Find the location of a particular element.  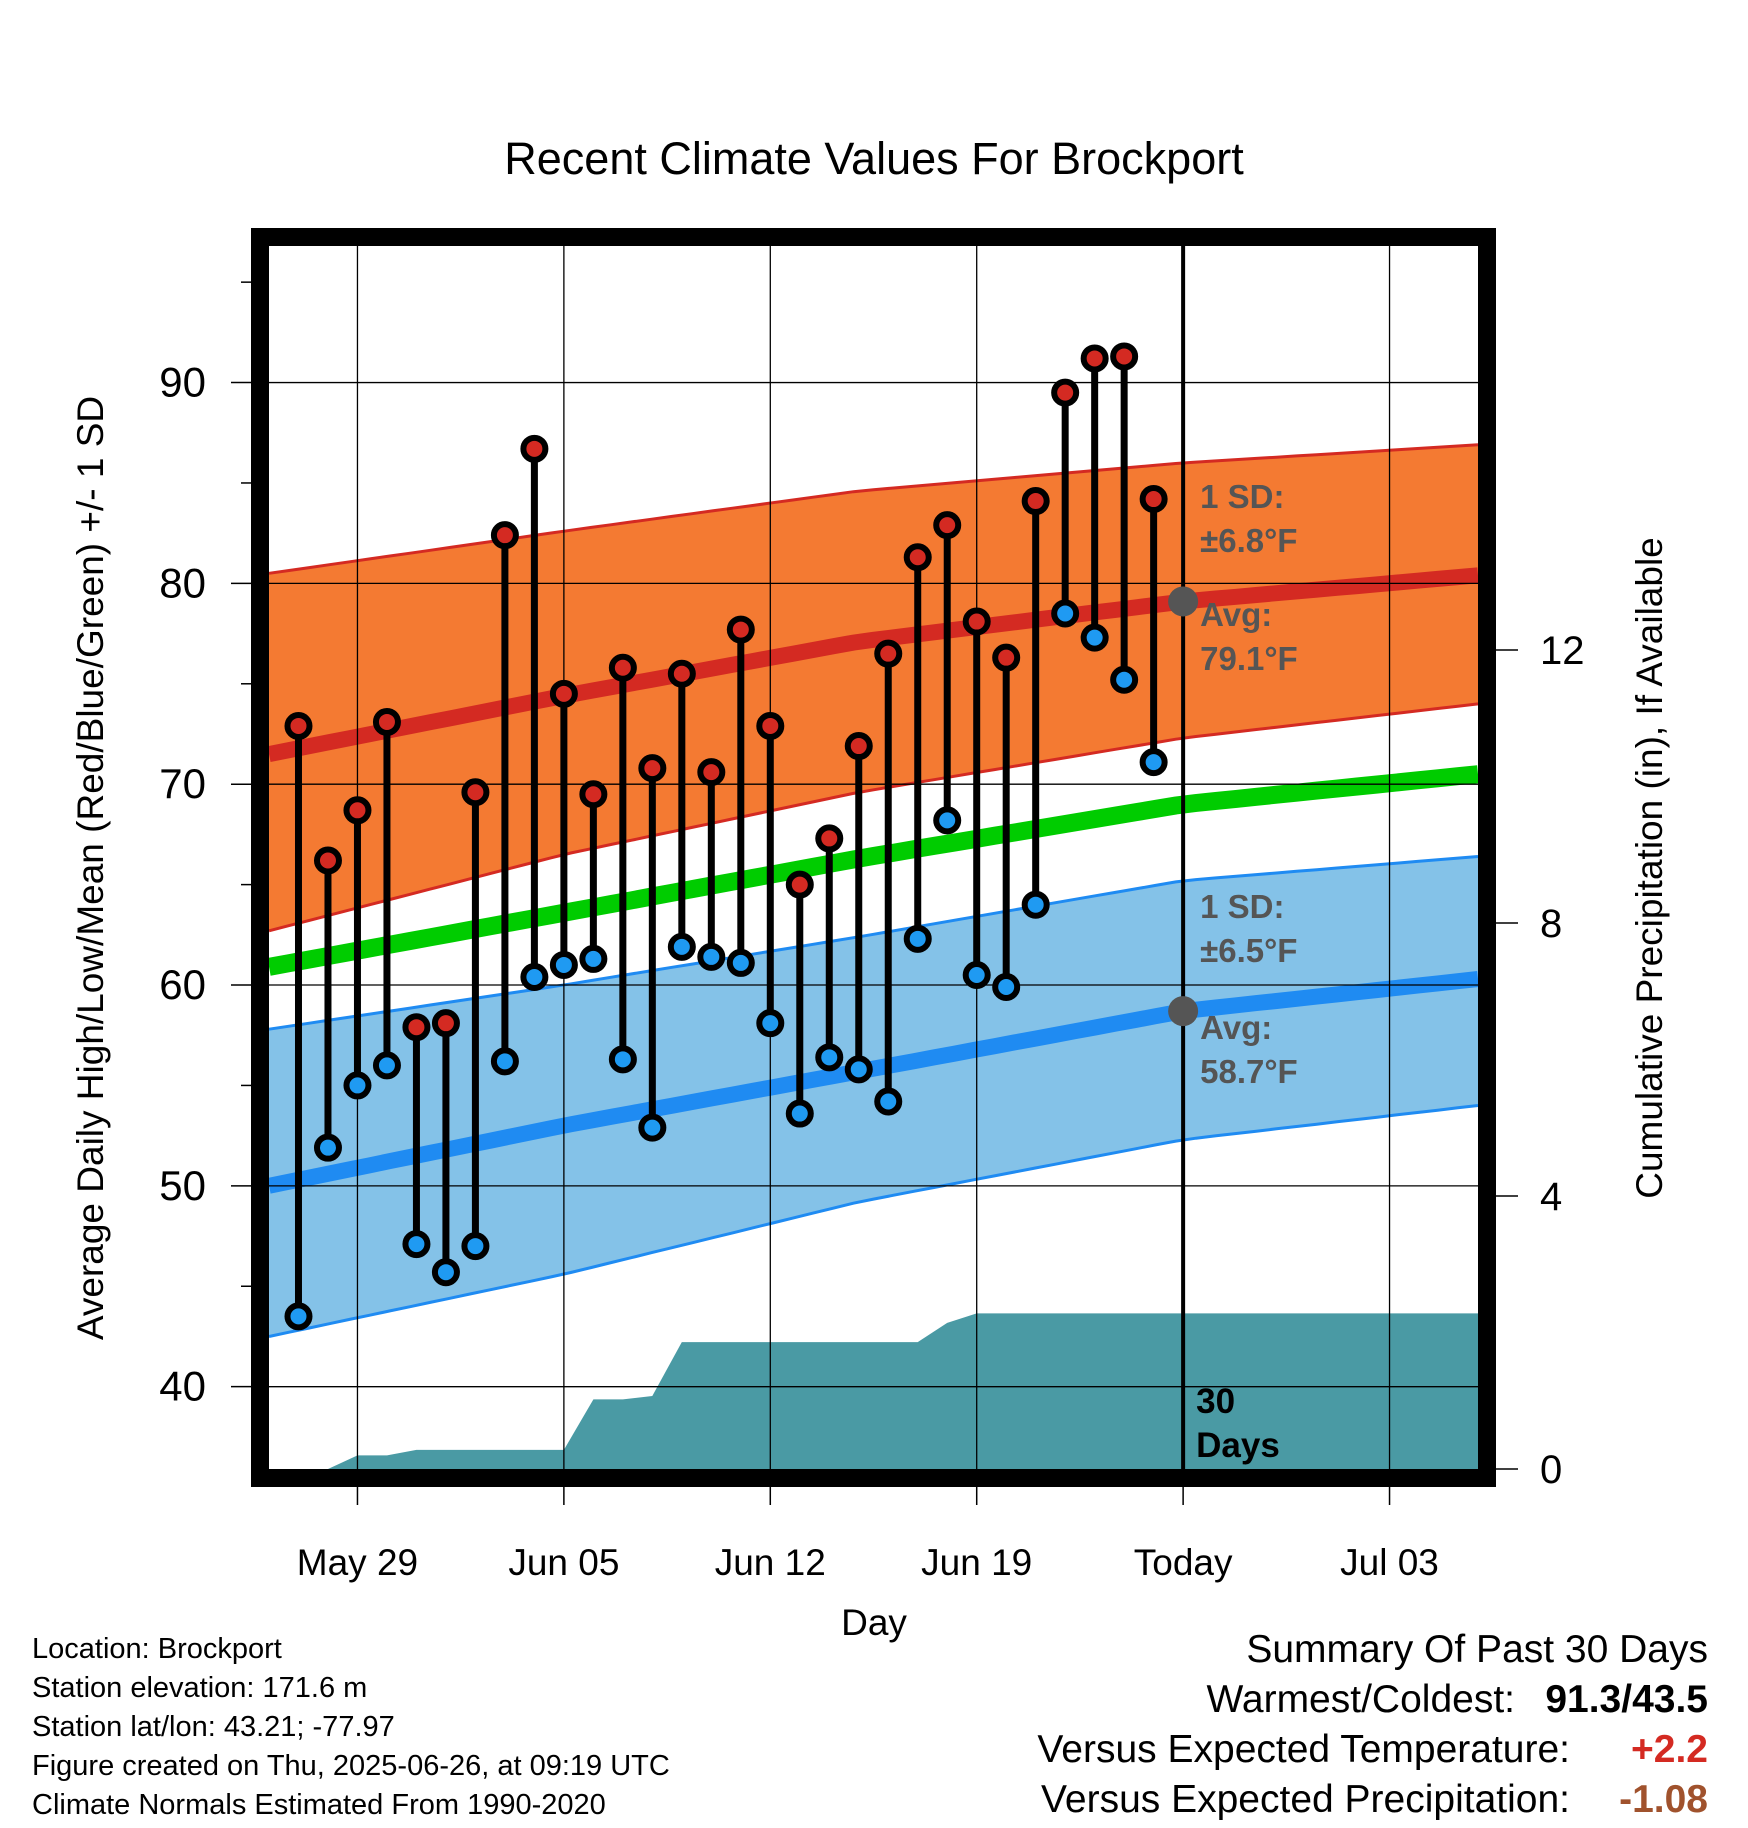

x-tick-label: Jun 19 is located at coordinates (976, 1562).